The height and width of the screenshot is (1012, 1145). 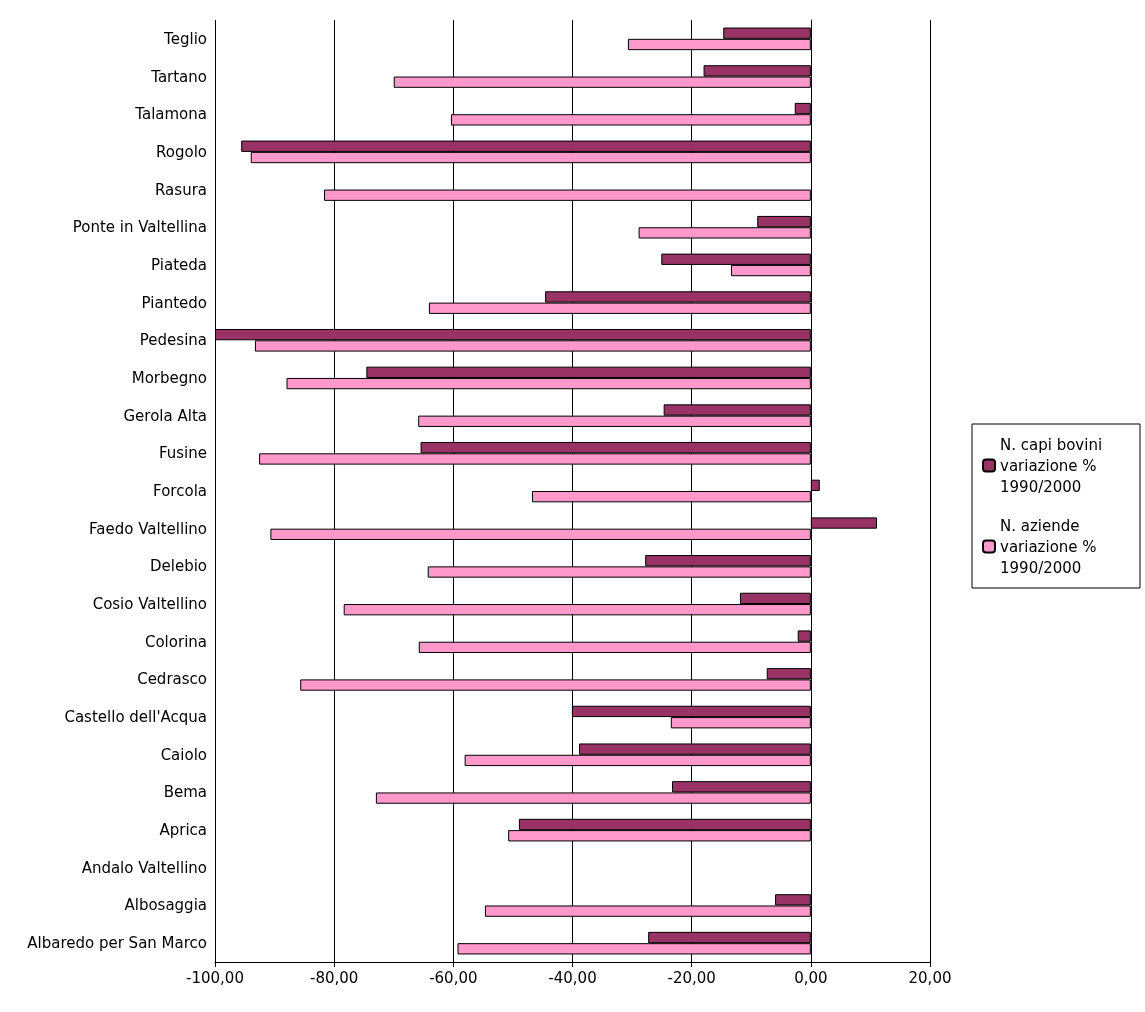 I want to click on y-tick-label: Forcola, so click(x=180, y=491).